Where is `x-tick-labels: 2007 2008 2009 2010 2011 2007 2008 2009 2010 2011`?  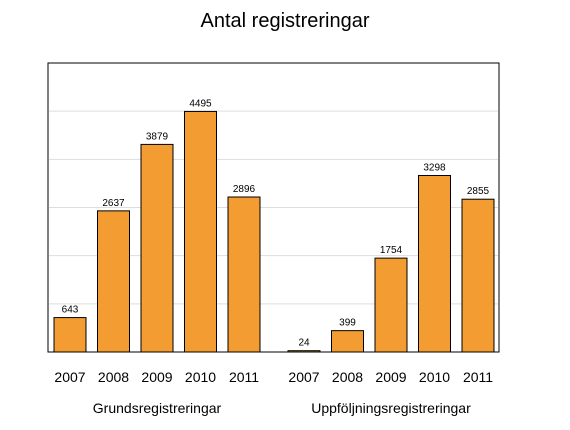
x-tick-labels: 2007 2008 2009 2010 2011 2007 2008 2009 2010 2011 is located at coordinates (273, 377).